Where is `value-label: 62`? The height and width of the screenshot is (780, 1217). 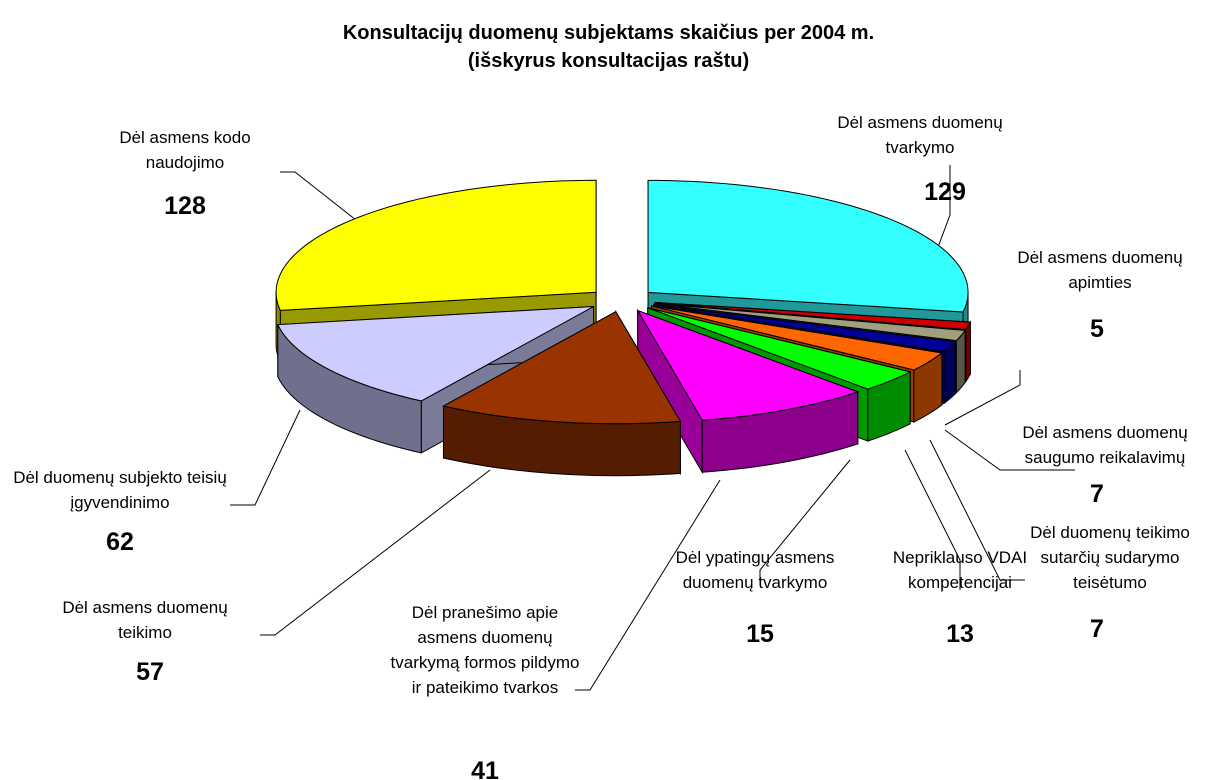 value-label: 62 is located at coordinates (120, 542).